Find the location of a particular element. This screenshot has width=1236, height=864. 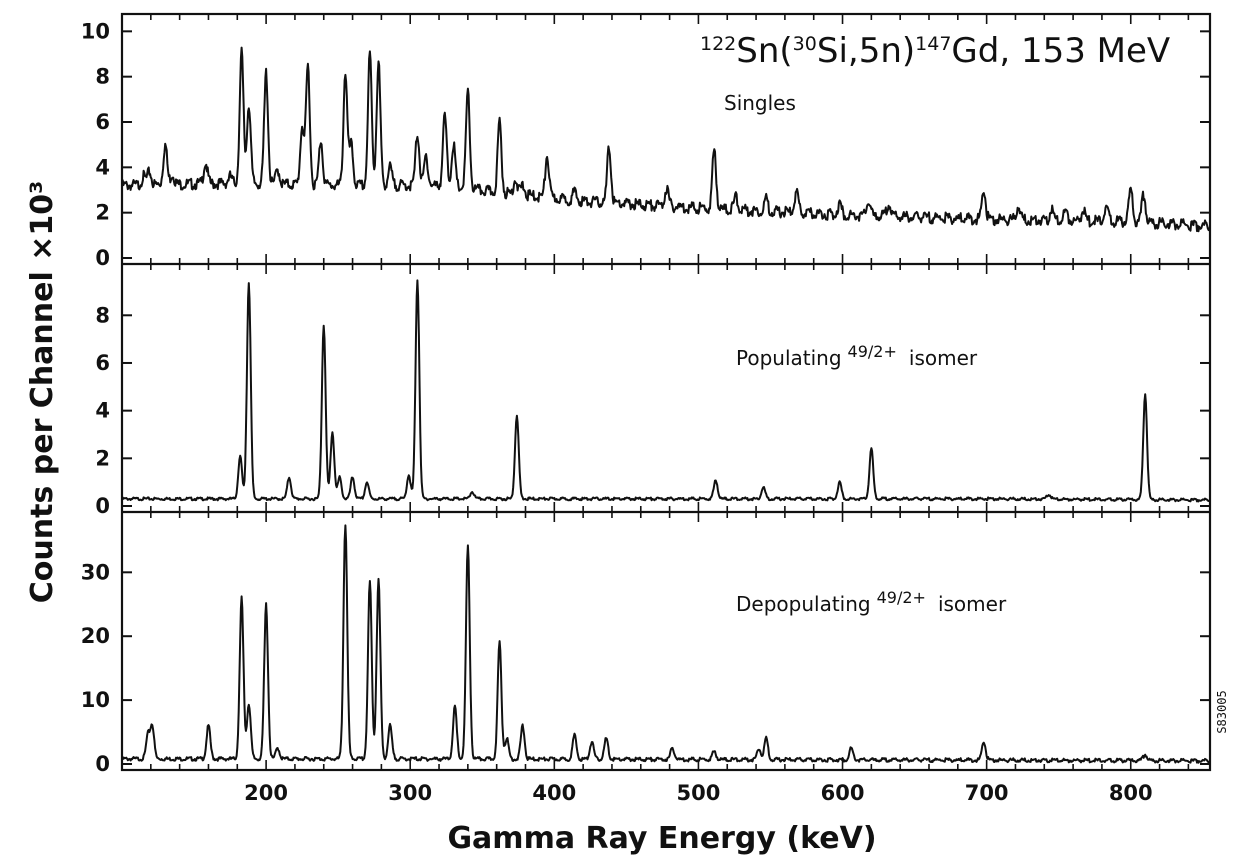

x-tick-label: 300 is located at coordinates (410, 793).